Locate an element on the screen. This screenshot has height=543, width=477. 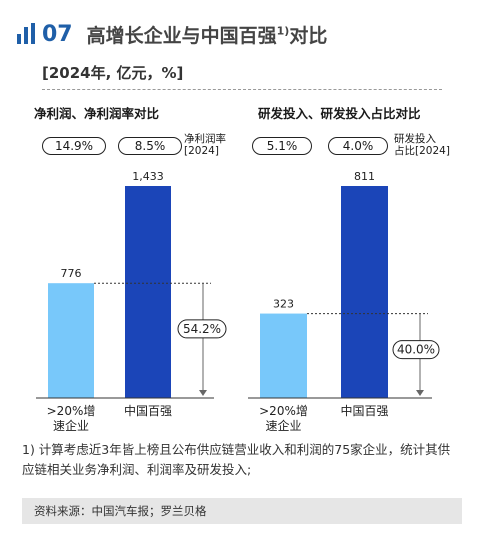
rate-pill-right-2: 4.0% is located at coordinates (358, 146).